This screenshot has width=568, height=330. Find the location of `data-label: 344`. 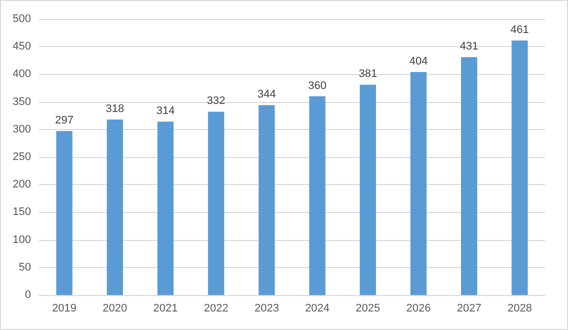

data-label: 344 is located at coordinates (267, 94).